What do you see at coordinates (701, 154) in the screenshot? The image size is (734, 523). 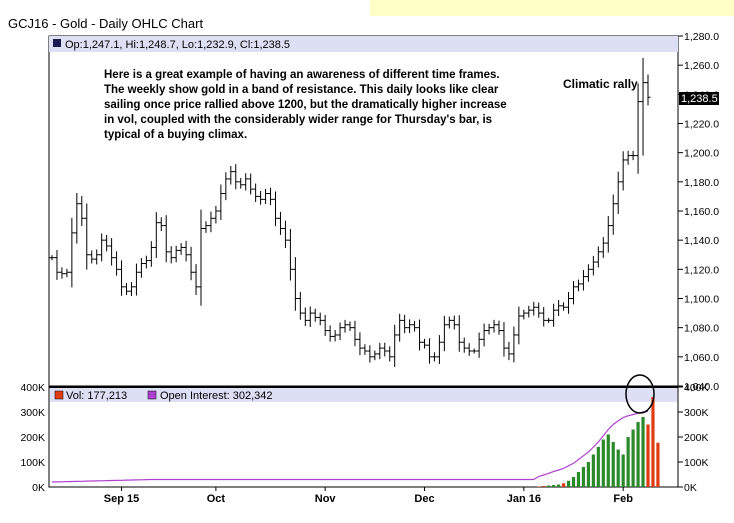 I see `price-tick-label: 1,200.0` at bounding box center [701, 154].